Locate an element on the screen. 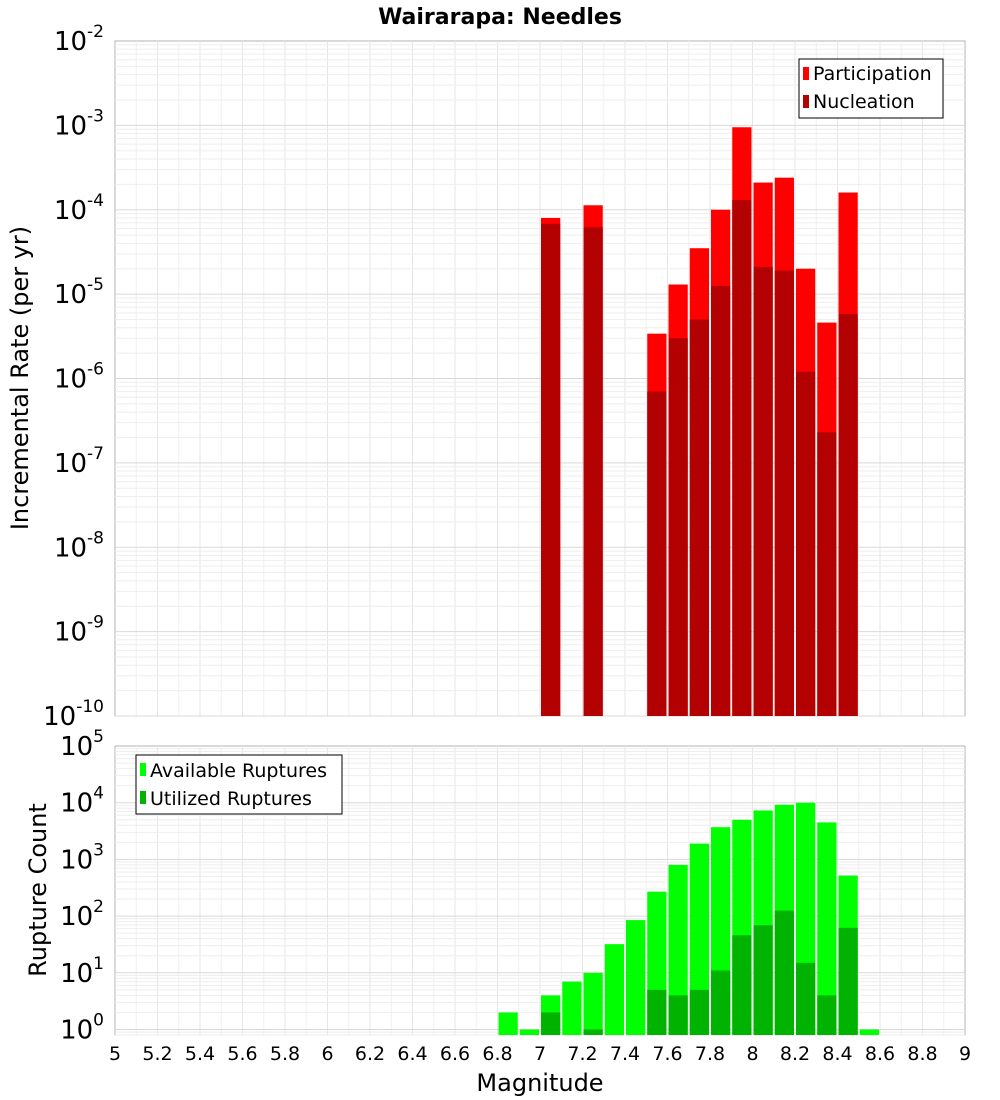  legend-label-participation: Participation is located at coordinates (872, 74).